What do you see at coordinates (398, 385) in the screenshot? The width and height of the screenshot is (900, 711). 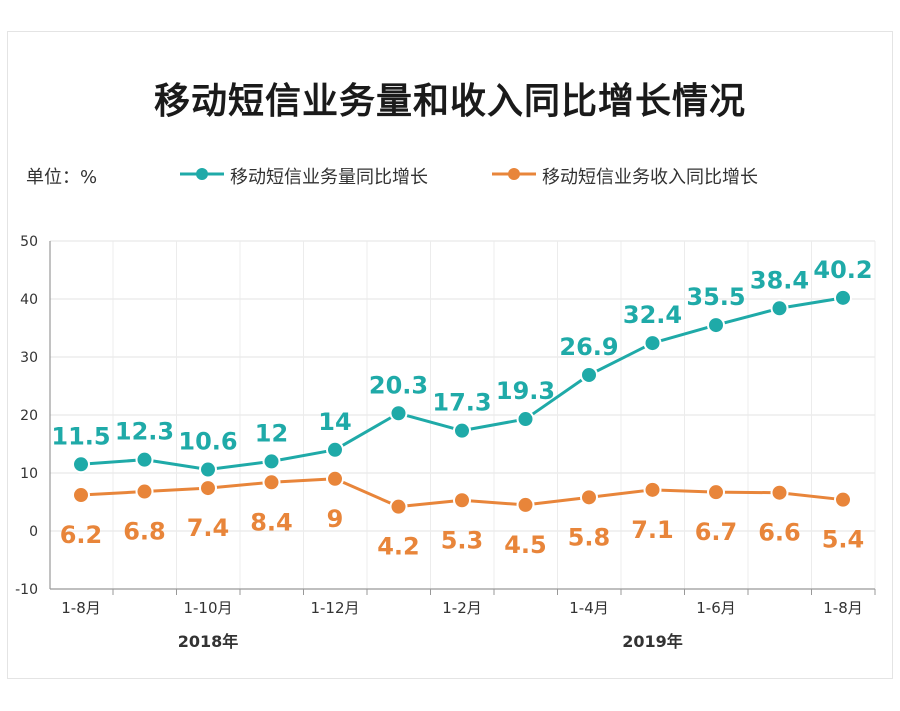 I see `volume-data-label: 20.3` at bounding box center [398, 385].